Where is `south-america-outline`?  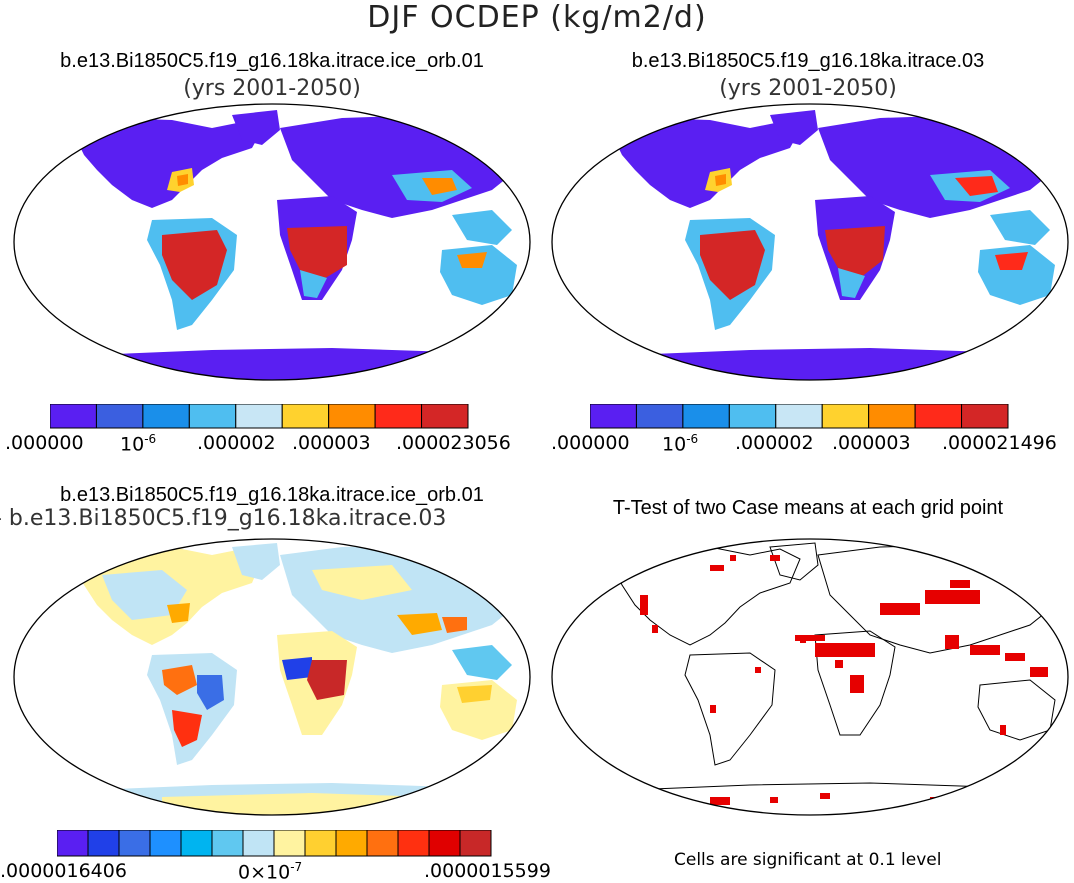
south-america-outline is located at coordinates (730, 709).